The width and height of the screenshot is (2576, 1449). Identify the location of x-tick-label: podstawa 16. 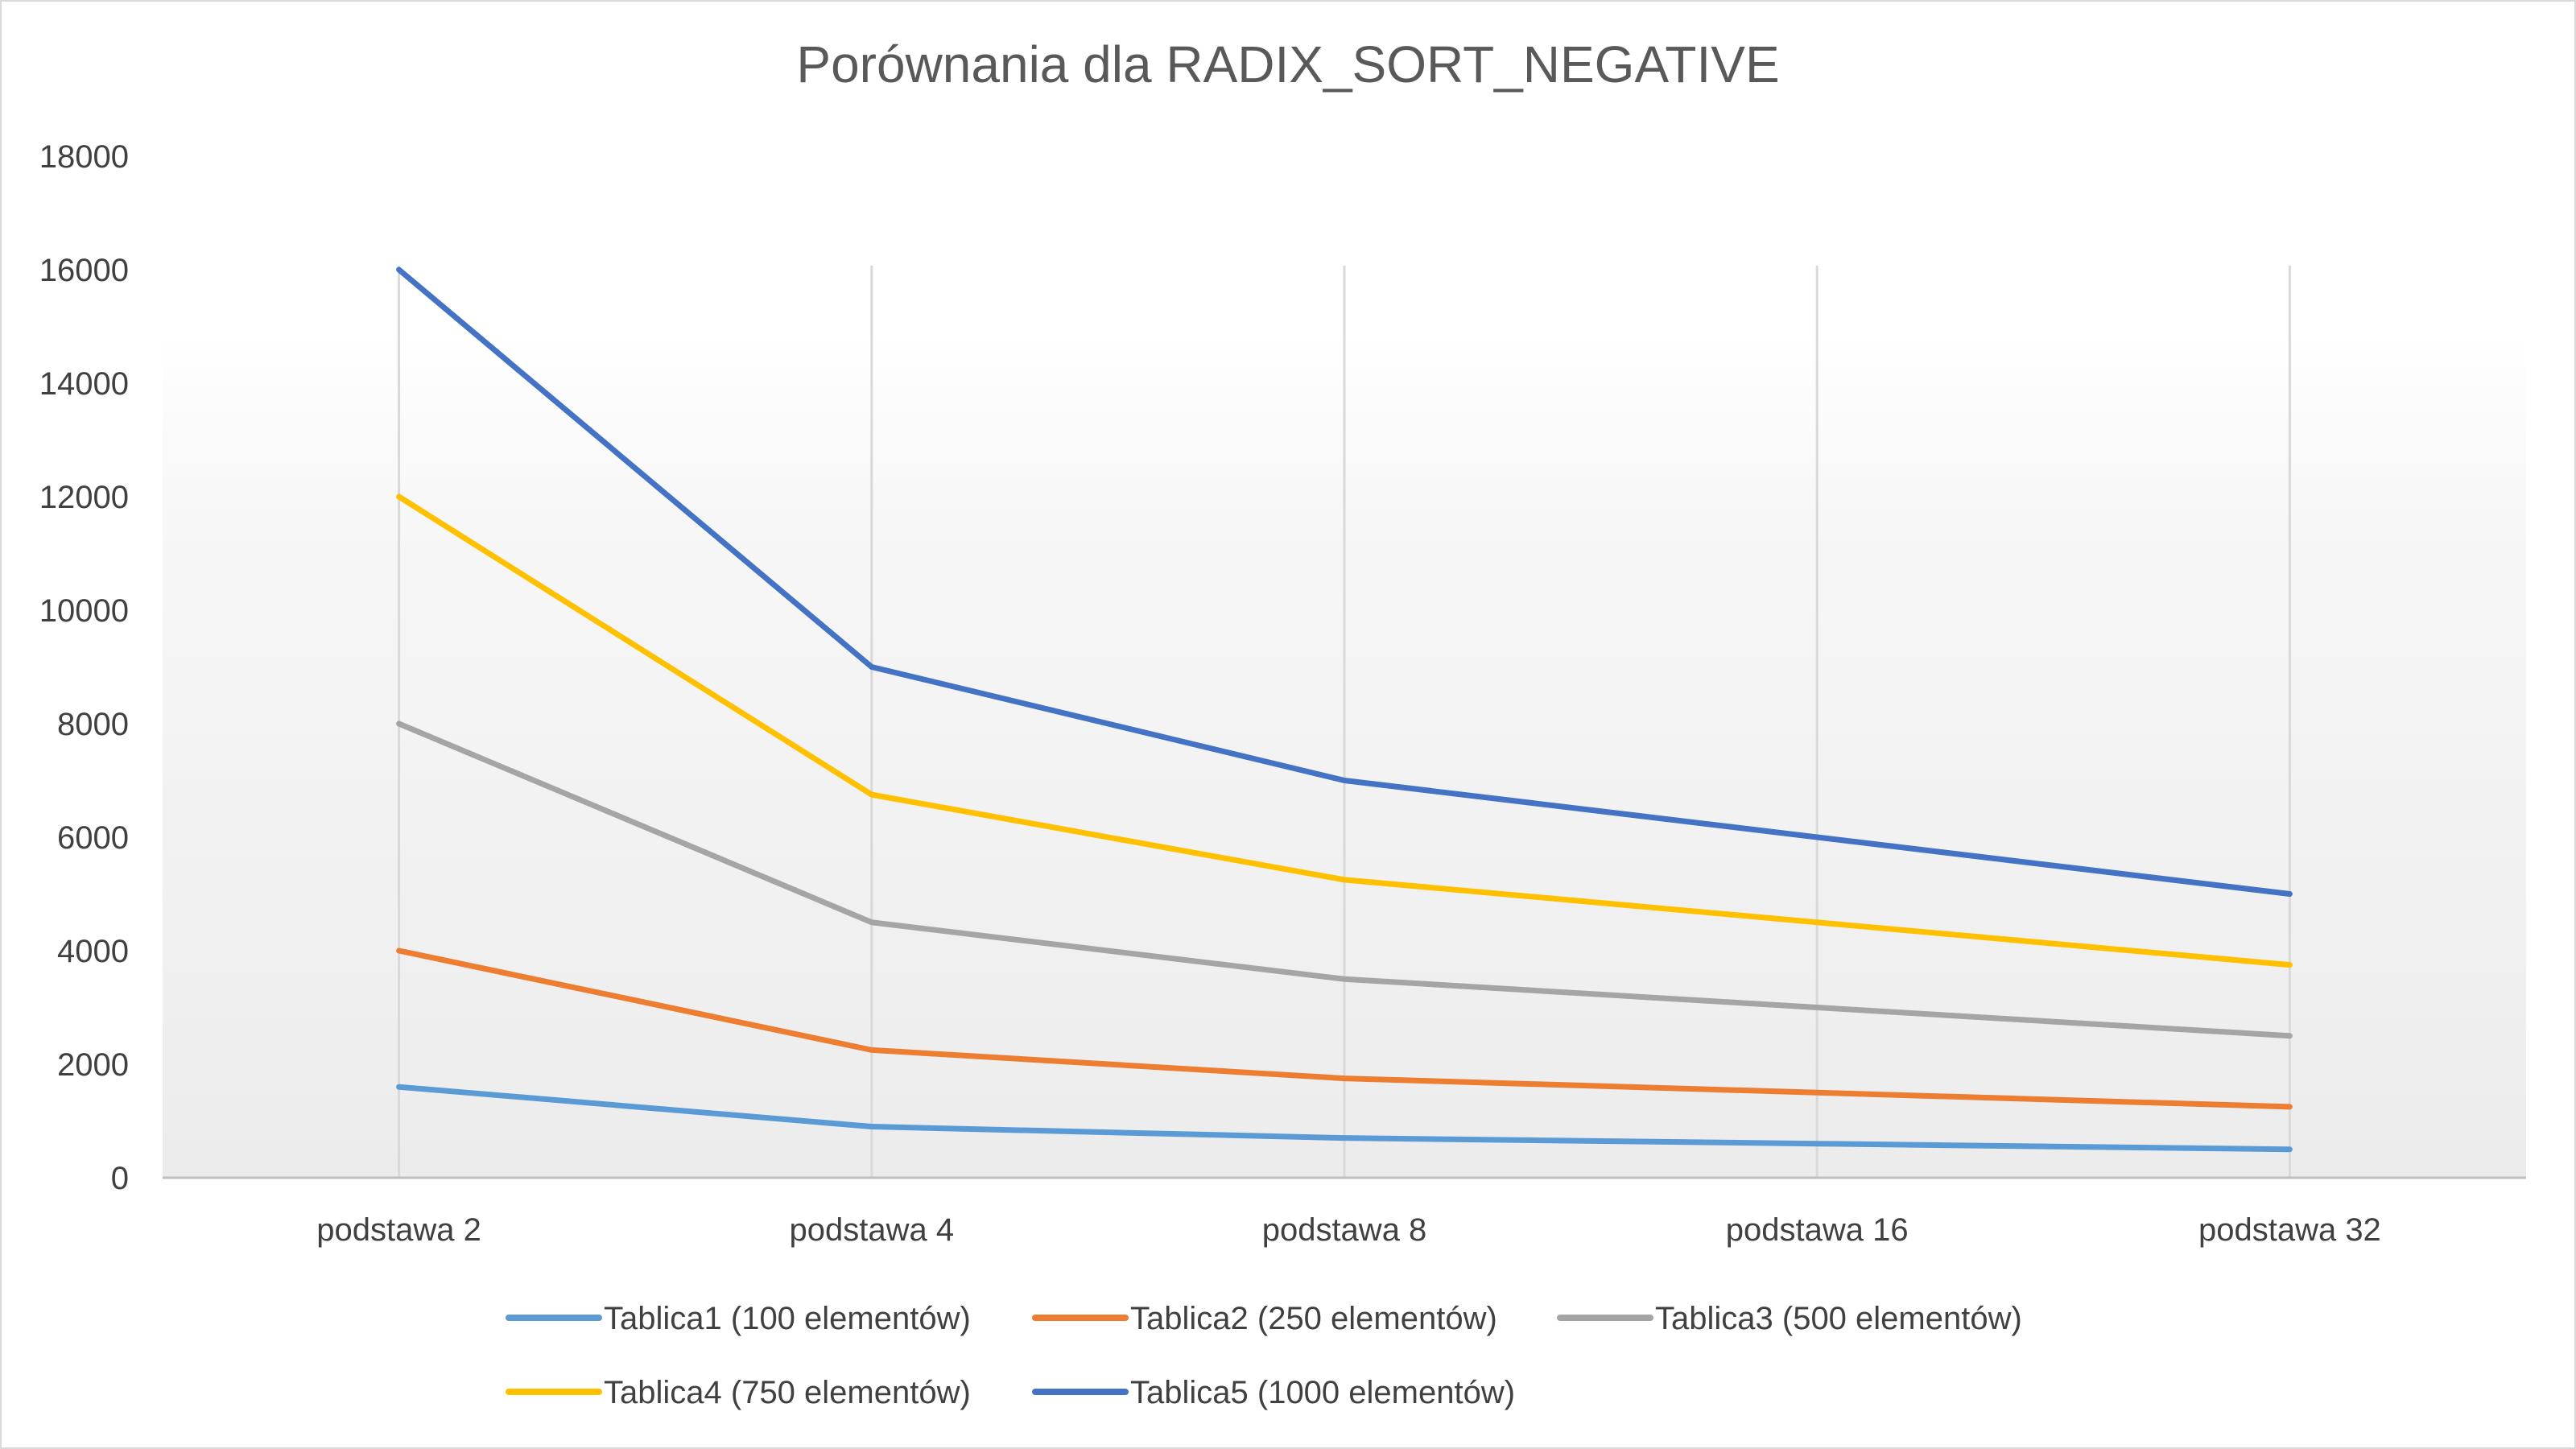
(1817, 1230).